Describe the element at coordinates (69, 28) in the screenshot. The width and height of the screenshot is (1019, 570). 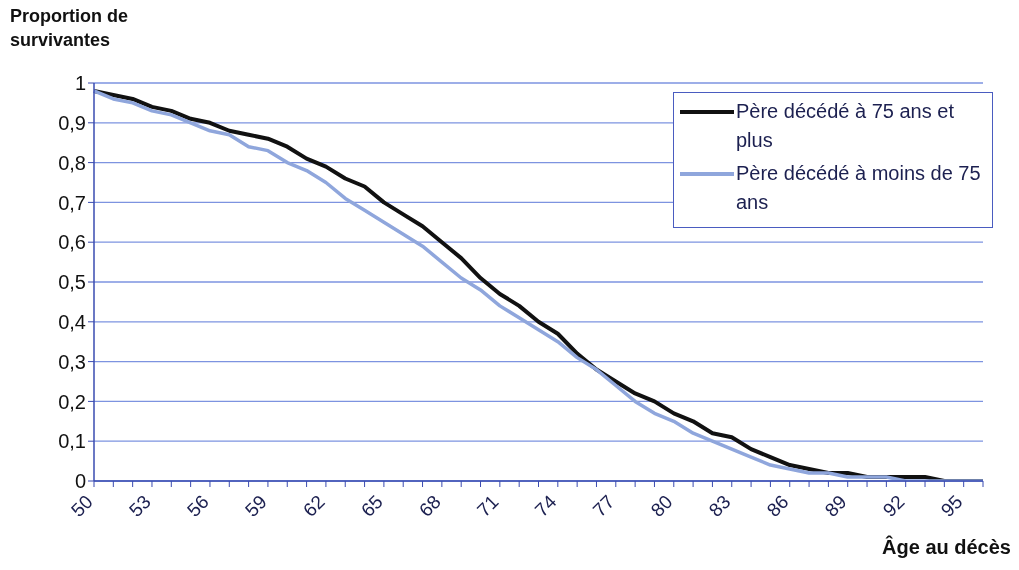
I see `y-axis-title: Proportion de survivantes` at that location.